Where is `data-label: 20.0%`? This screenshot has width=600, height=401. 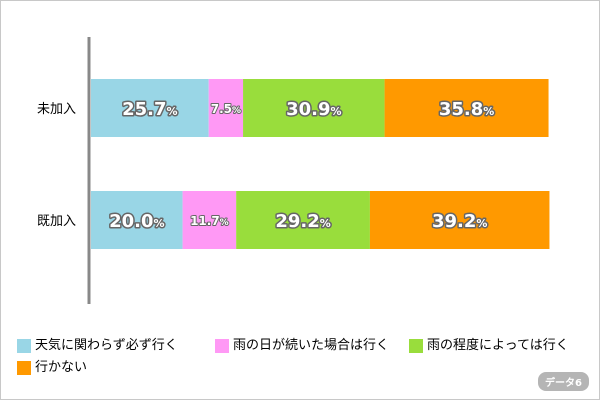 data-label: 20.0% is located at coordinates (136, 221).